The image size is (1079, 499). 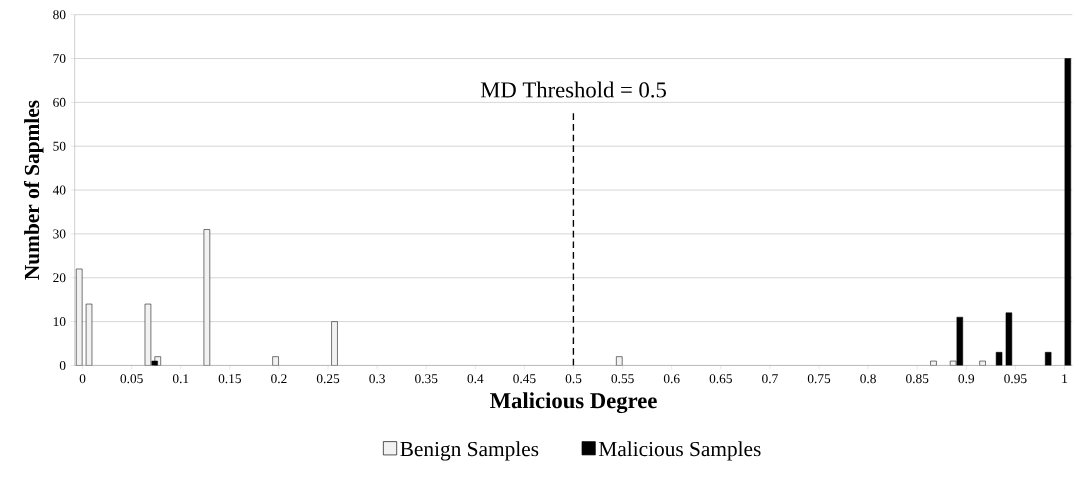 I want to click on legend-label: Benign Samples, so click(x=469, y=451).